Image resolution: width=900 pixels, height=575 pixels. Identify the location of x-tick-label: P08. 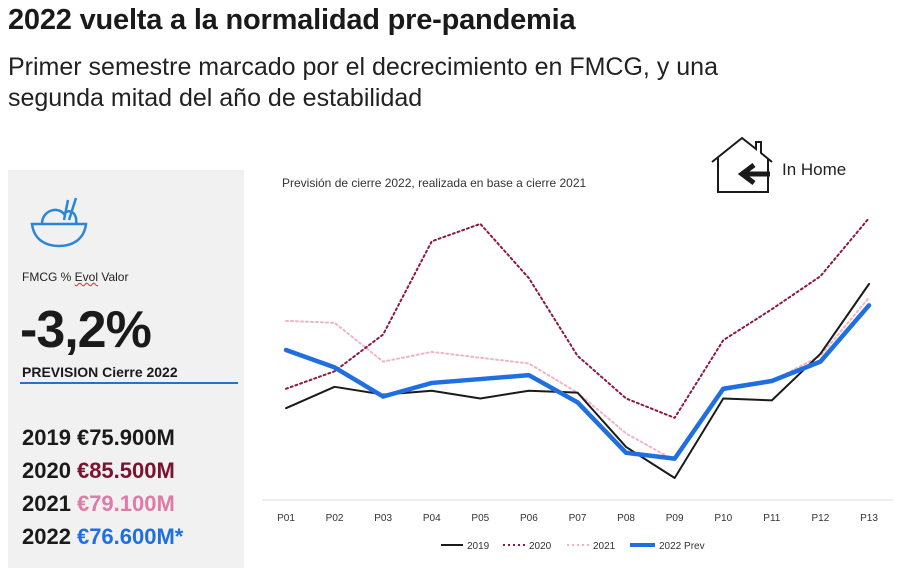
(626, 518).